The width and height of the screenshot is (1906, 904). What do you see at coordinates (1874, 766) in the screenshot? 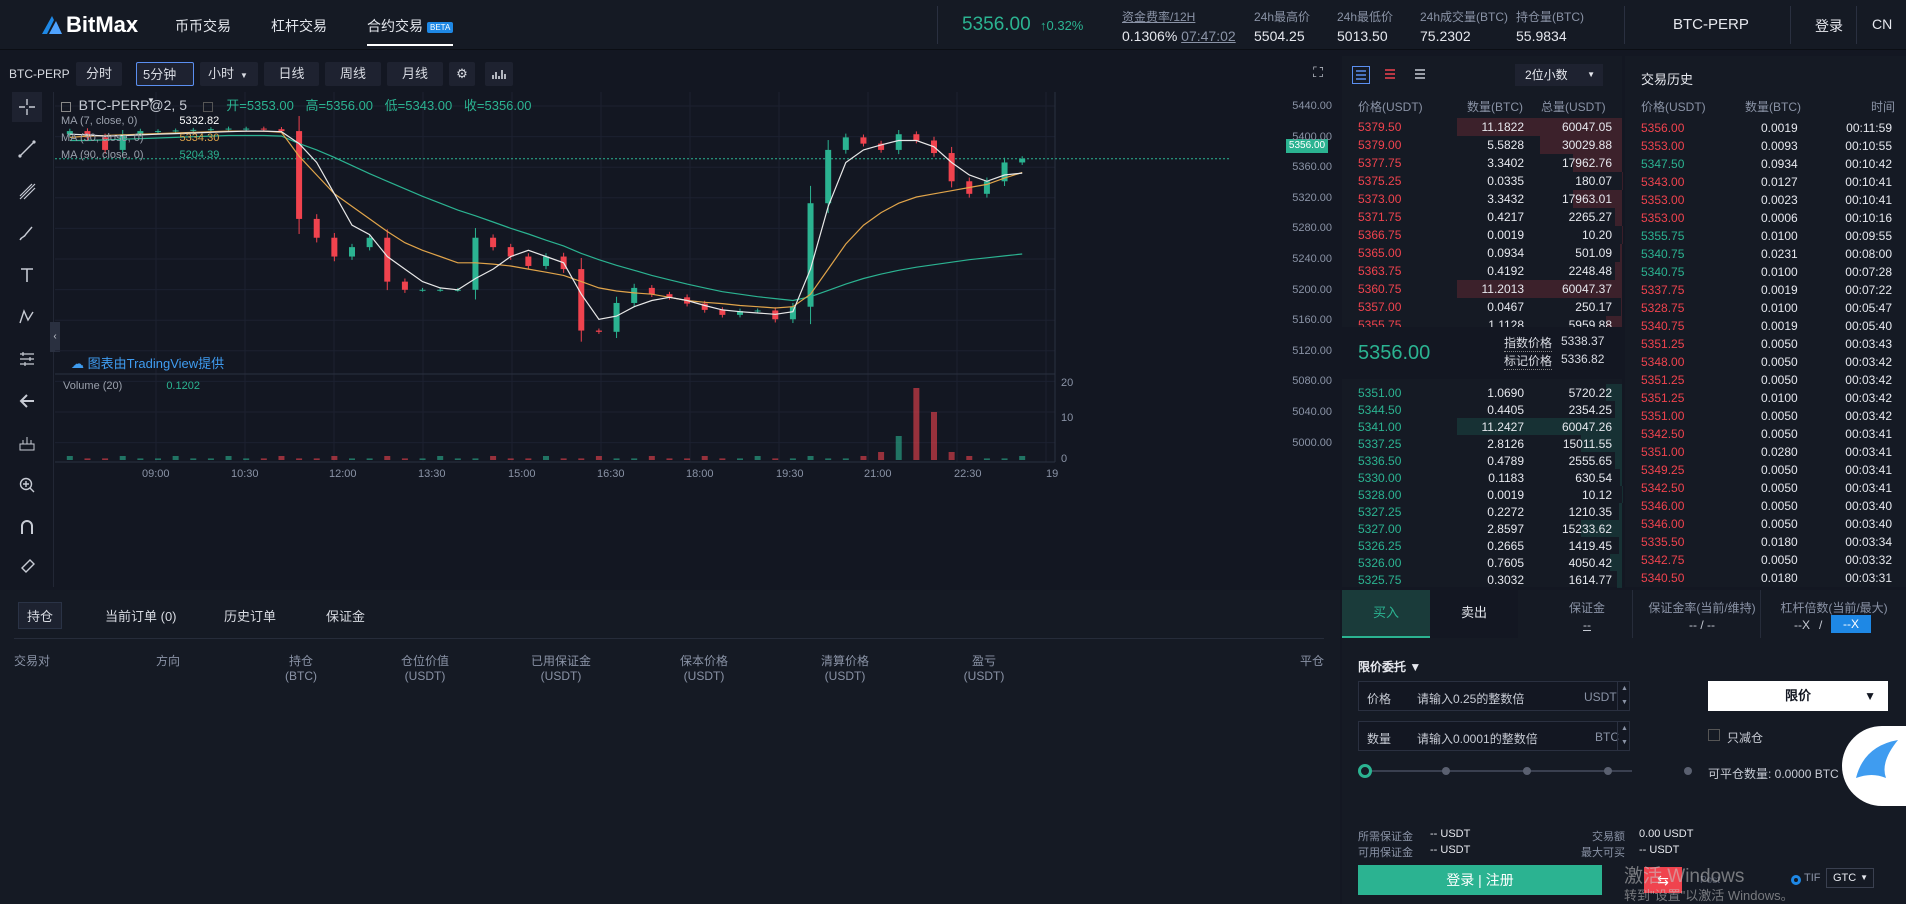
I see `bird-mascot-icon` at bounding box center [1874, 766].